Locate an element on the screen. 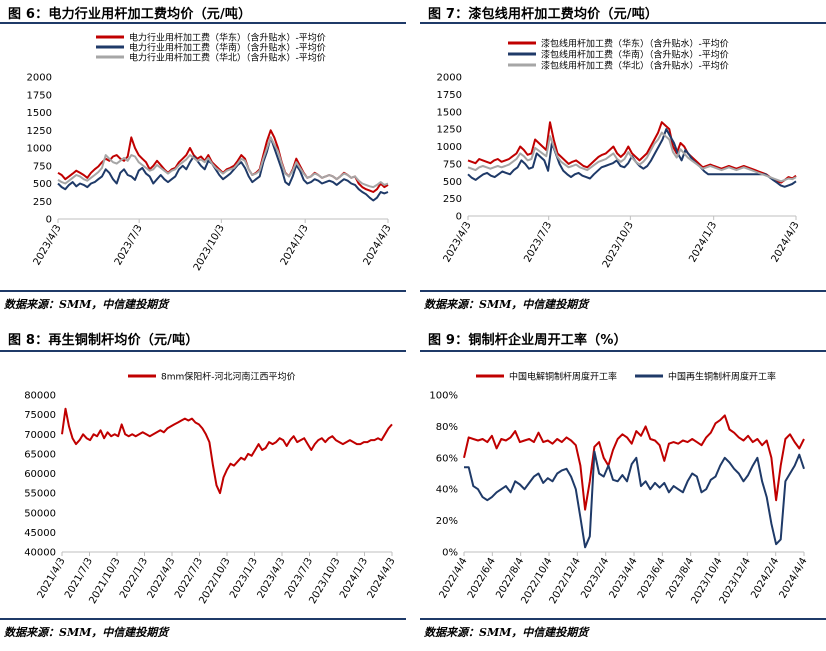 The width and height of the screenshot is (826, 651). y-tick-label: 65000 is located at coordinates (40, 454).